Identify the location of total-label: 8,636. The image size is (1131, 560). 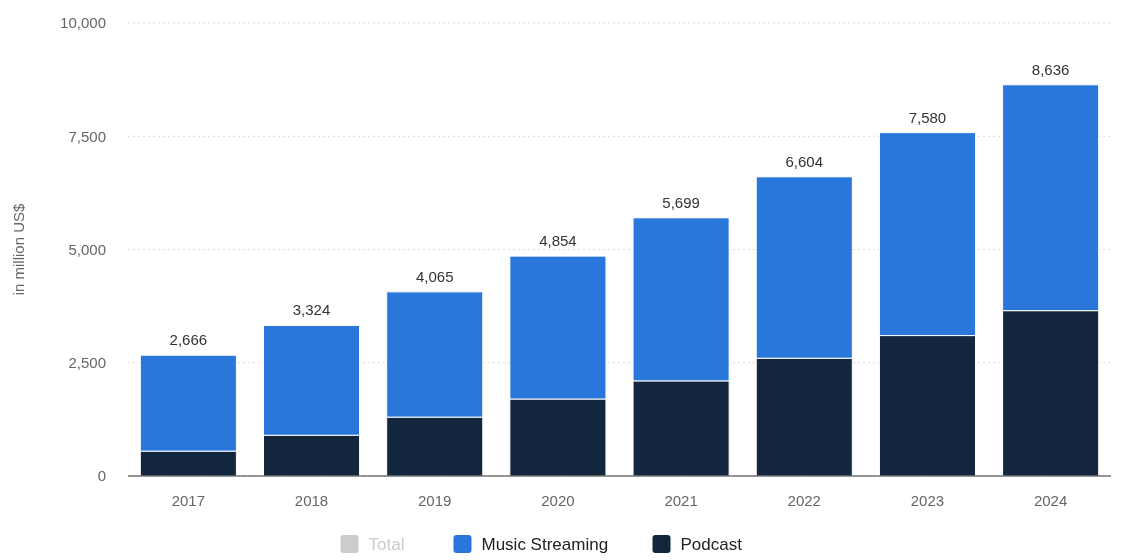
(1050, 69).